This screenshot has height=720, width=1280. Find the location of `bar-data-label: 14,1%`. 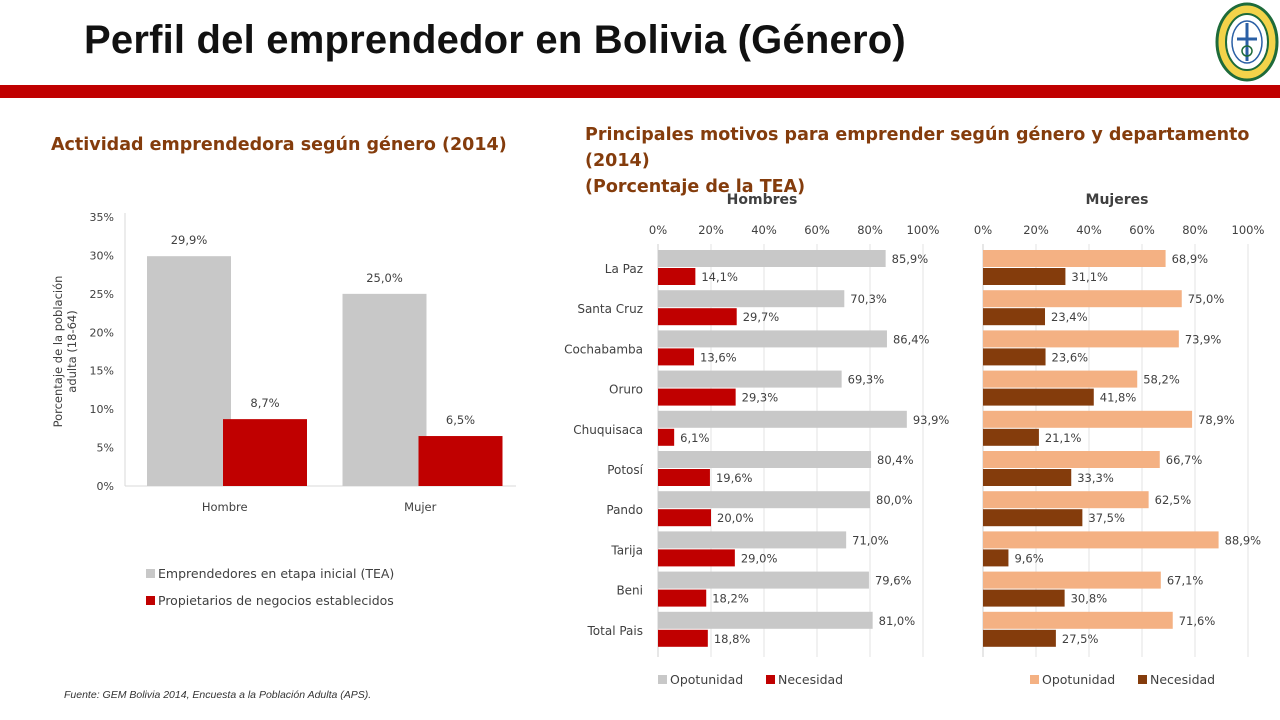

bar-data-label: 14,1% is located at coordinates (719, 277).